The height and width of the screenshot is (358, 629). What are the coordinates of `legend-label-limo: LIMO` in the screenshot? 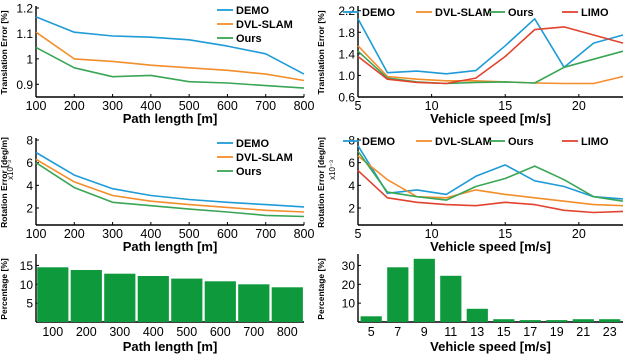 It's located at (595, 13).